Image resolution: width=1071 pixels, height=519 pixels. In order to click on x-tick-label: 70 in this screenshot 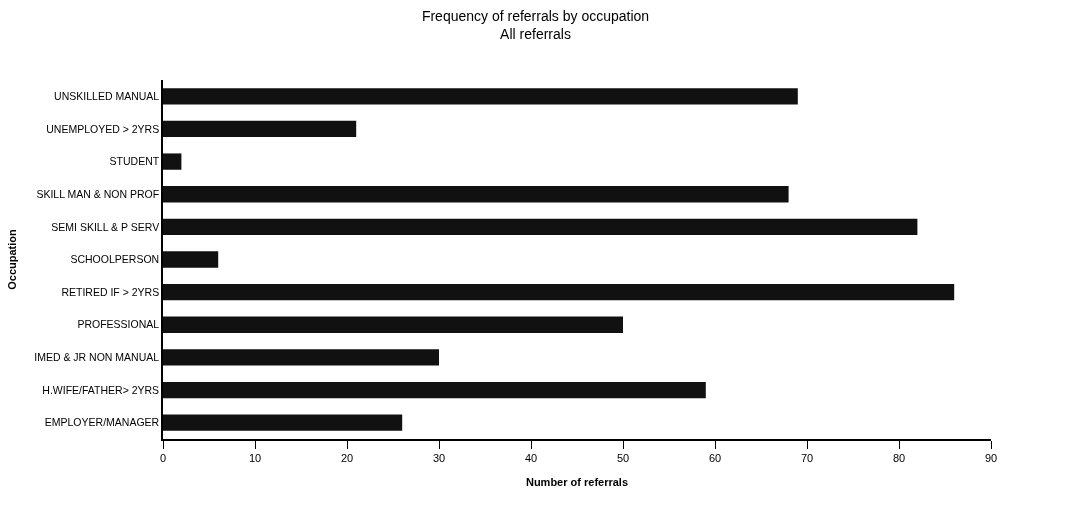, I will do `click(807, 457)`.